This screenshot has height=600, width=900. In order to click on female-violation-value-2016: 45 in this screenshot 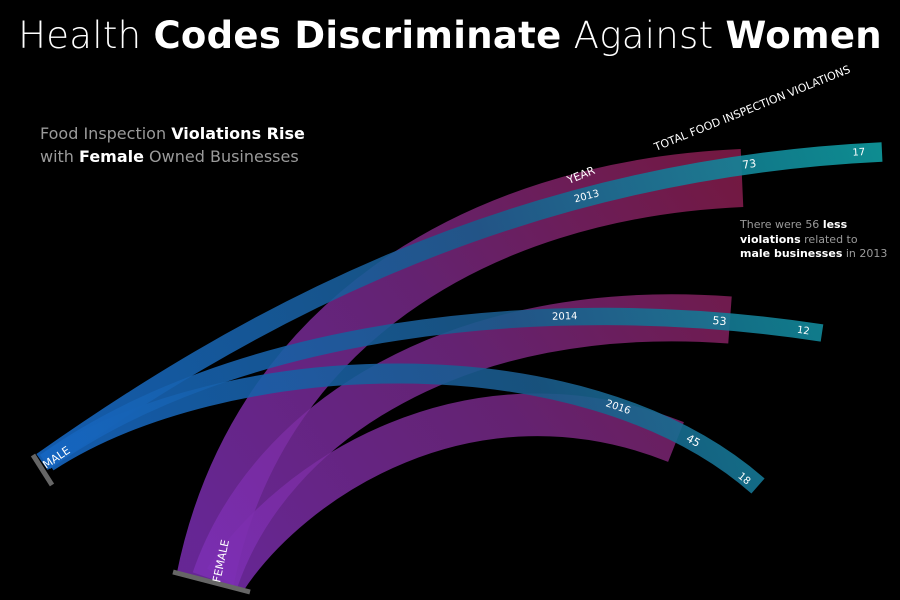, I will do `click(693, 441)`.